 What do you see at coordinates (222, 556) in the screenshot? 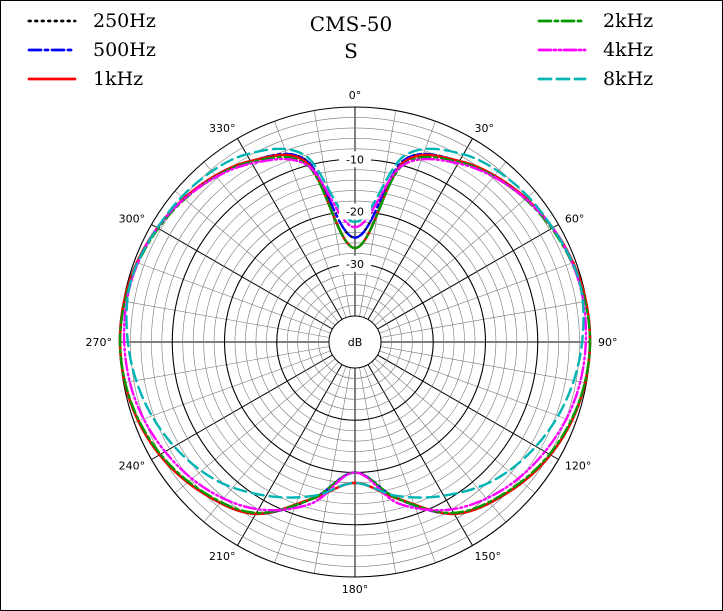
I see `angle-tick-label: 210°` at bounding box center [222, 556].